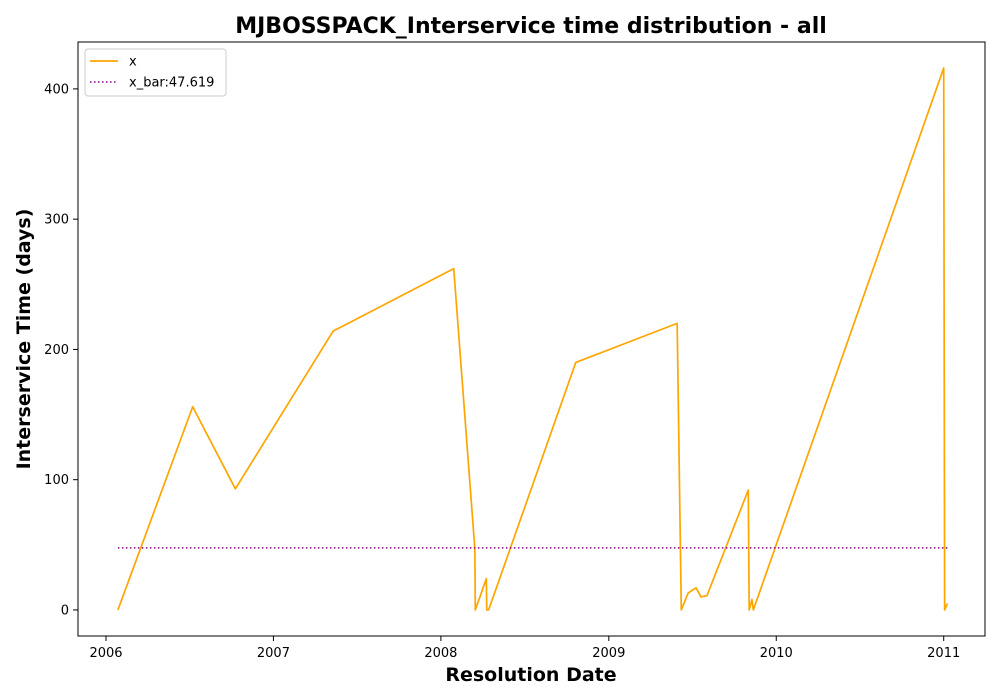  What do you see at coordinates (56, 89) in the screenshot?
I see `y-tick-label: 400` at bounding box center [56, 89].